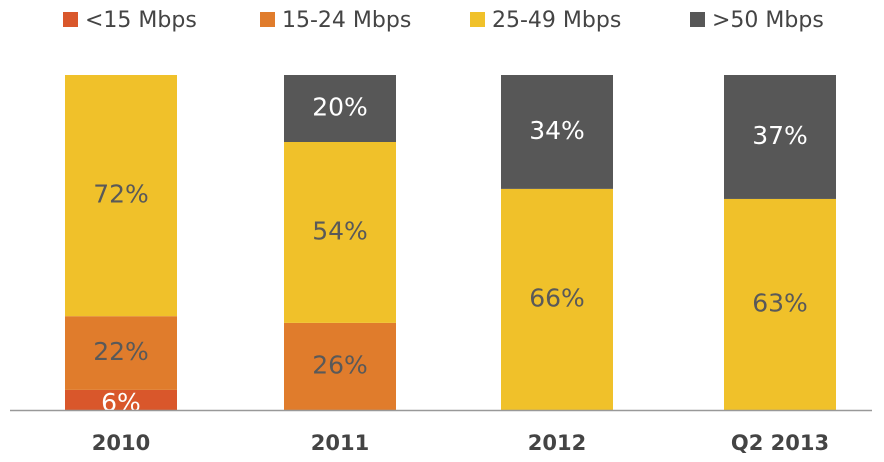 The height and width of the screenshot is (462, 884). Describe the element at coordinates (556, 20) in the screenshot. I see `legend-label: 25-49 Mbps` at that location.